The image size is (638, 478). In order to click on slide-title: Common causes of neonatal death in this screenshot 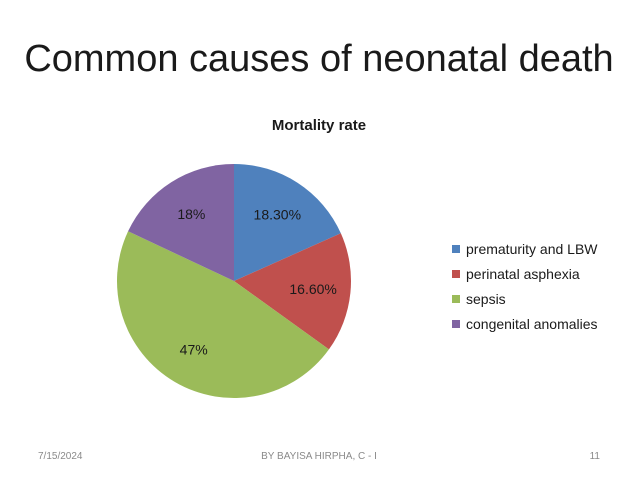, I will do `click(319, 59)`.